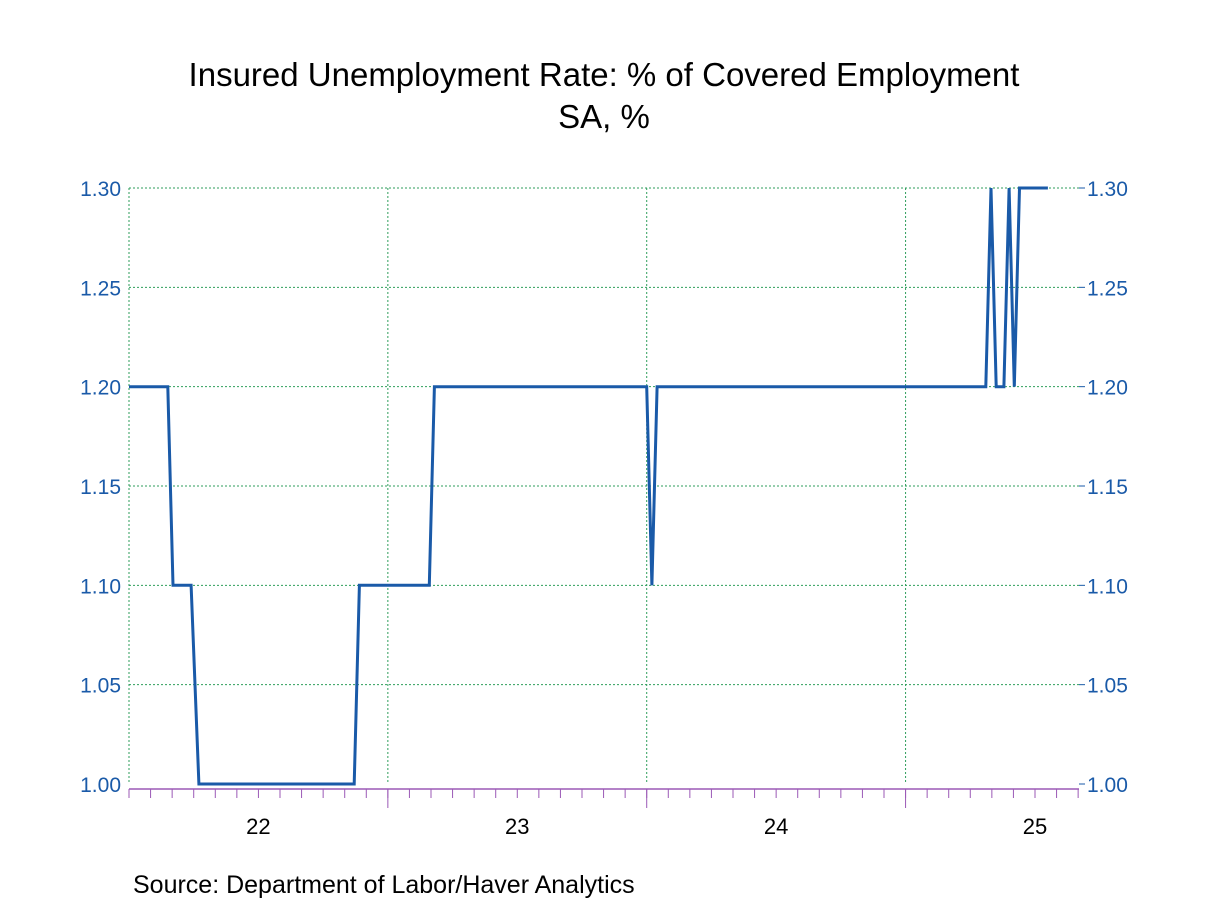  I want to click on y-tick-label-right: 1.25, so click(1107, 288).